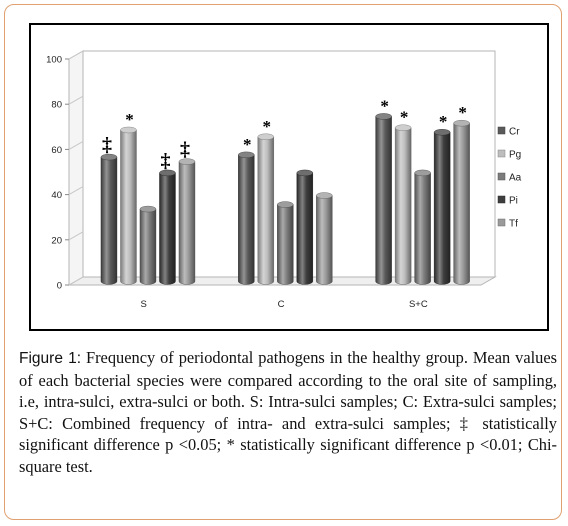  I want to click on bar-tf-c, so click(324, 240).